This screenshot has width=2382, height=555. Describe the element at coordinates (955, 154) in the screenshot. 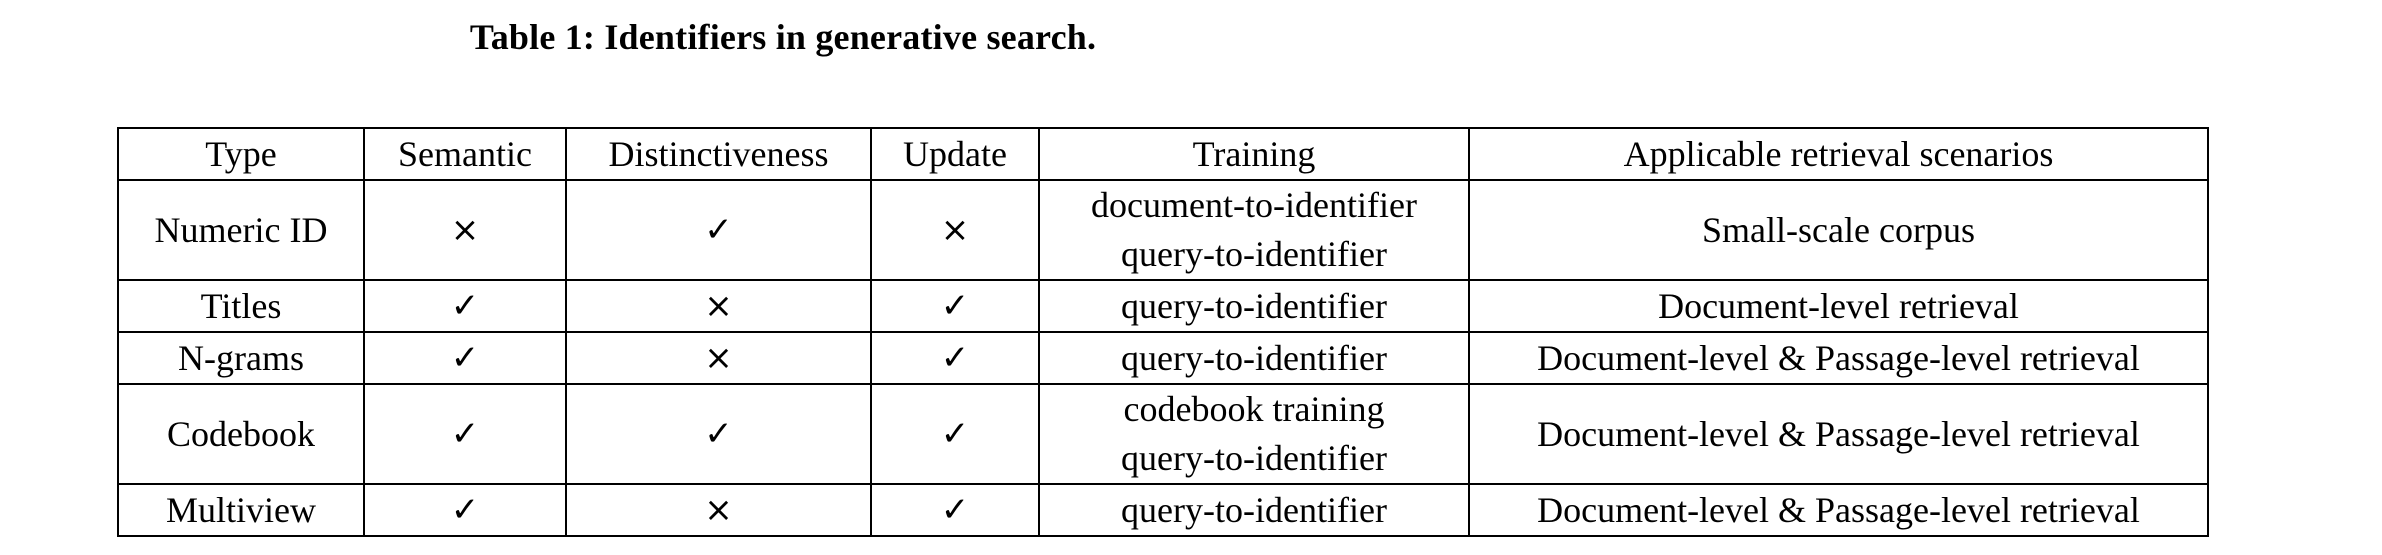

I see `header-update: Update` at that location.